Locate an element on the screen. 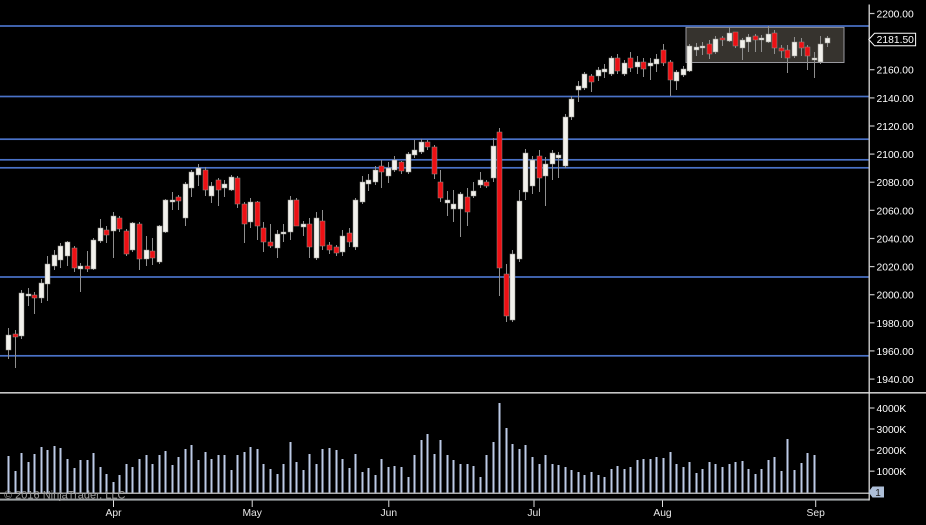  svg-text: Apr is located at coordinates (113, 513).